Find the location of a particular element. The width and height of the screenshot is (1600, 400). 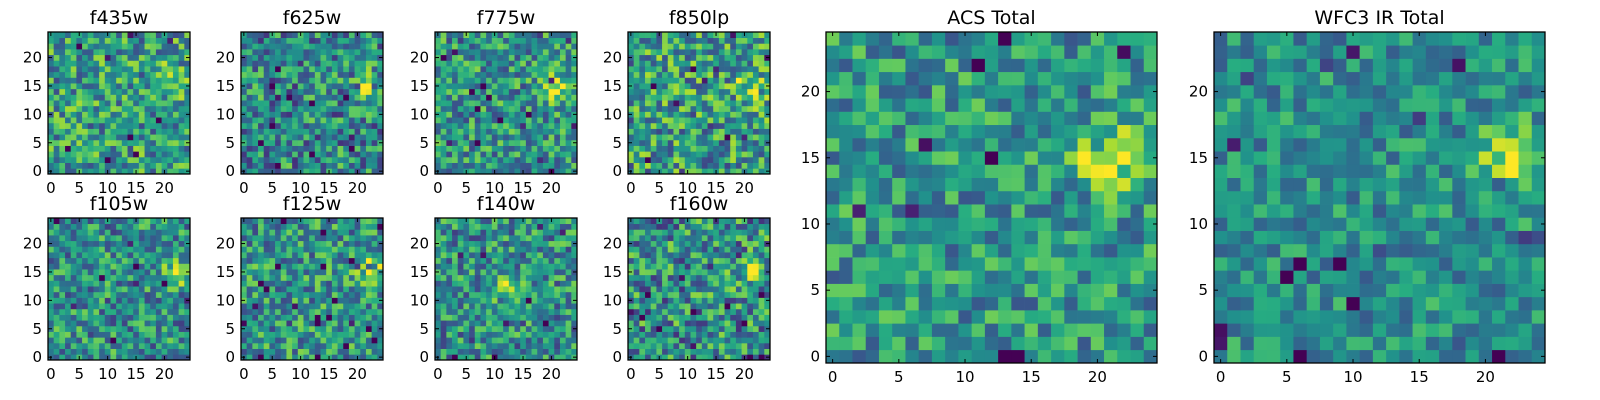

y-tick-label: 0 is located at coordinates (37, 357).